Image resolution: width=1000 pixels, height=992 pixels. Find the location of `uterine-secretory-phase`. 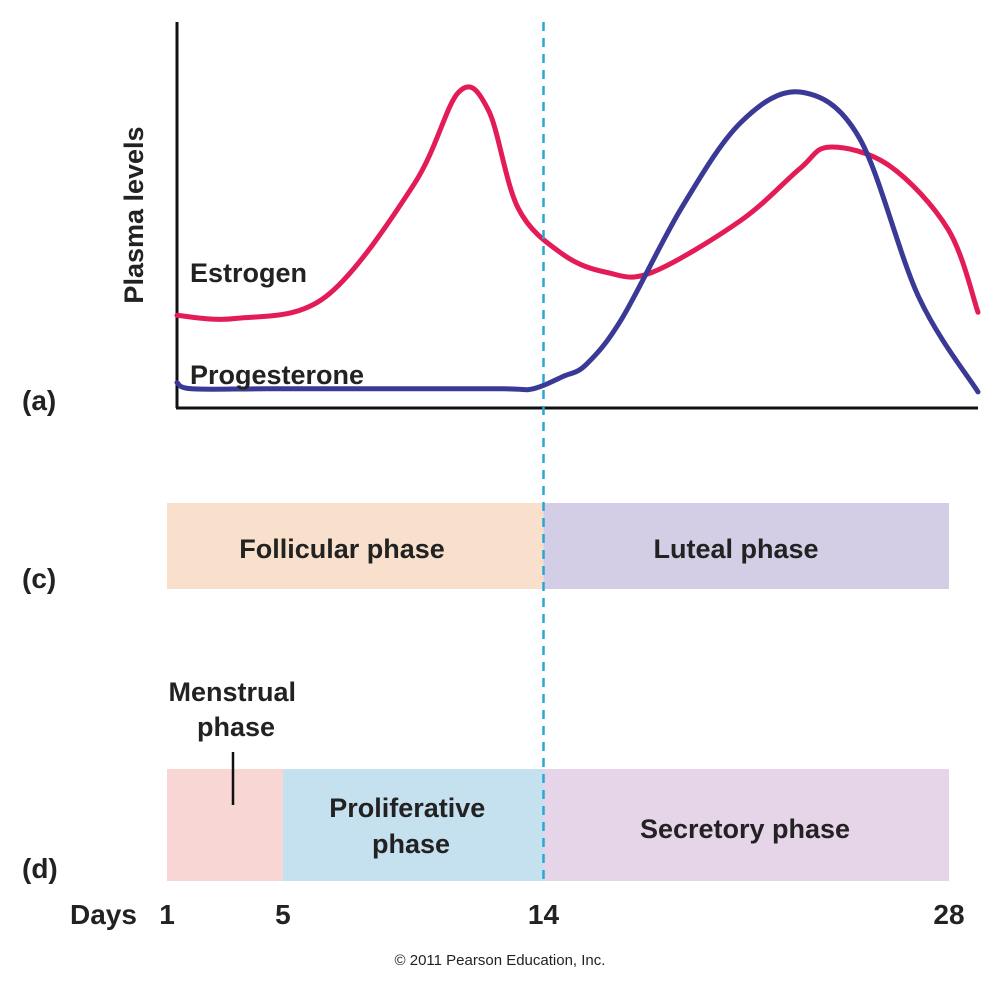

uterine-secretory-phase is located at coordinates (746, 825).